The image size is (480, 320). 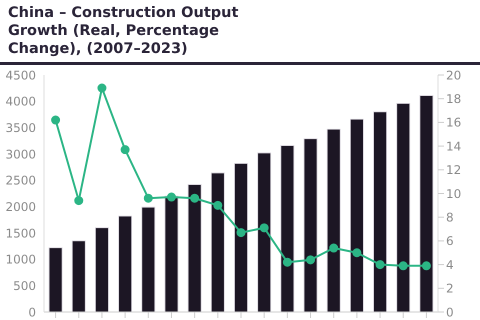 I want to click on y2-tick-label: 4, so click(x=450, y=265).